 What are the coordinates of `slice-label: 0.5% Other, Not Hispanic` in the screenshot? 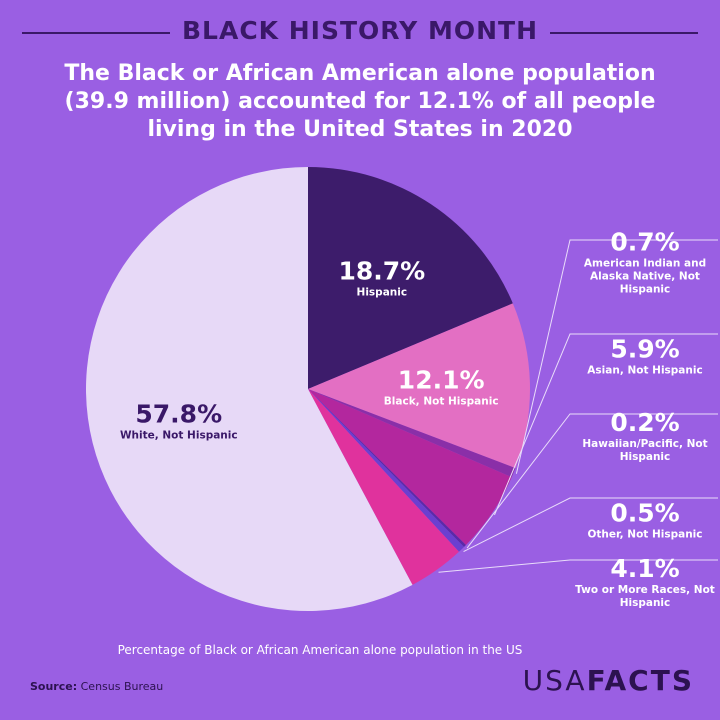 It's located at (645, 520).